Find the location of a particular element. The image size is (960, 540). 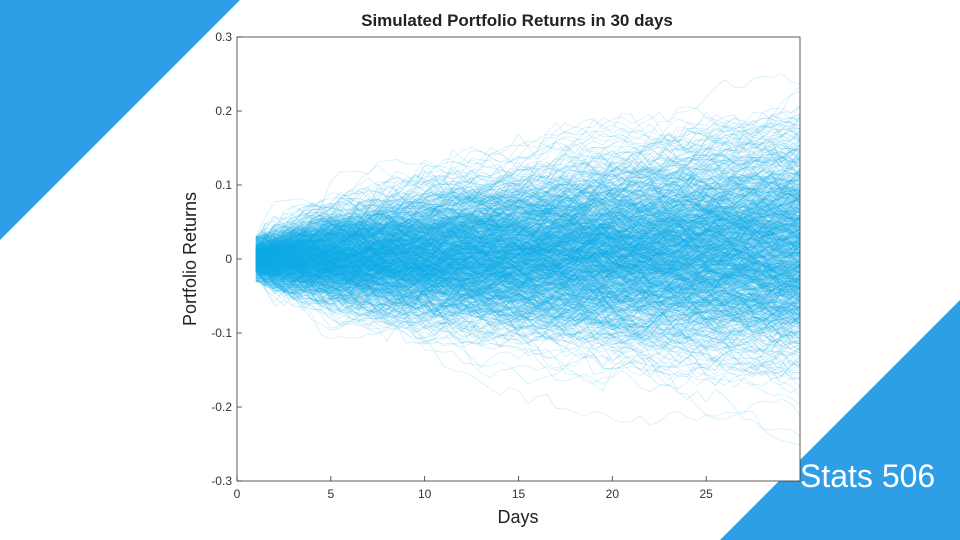

x-tick-label: 20 is located at coordinates (613, 494).